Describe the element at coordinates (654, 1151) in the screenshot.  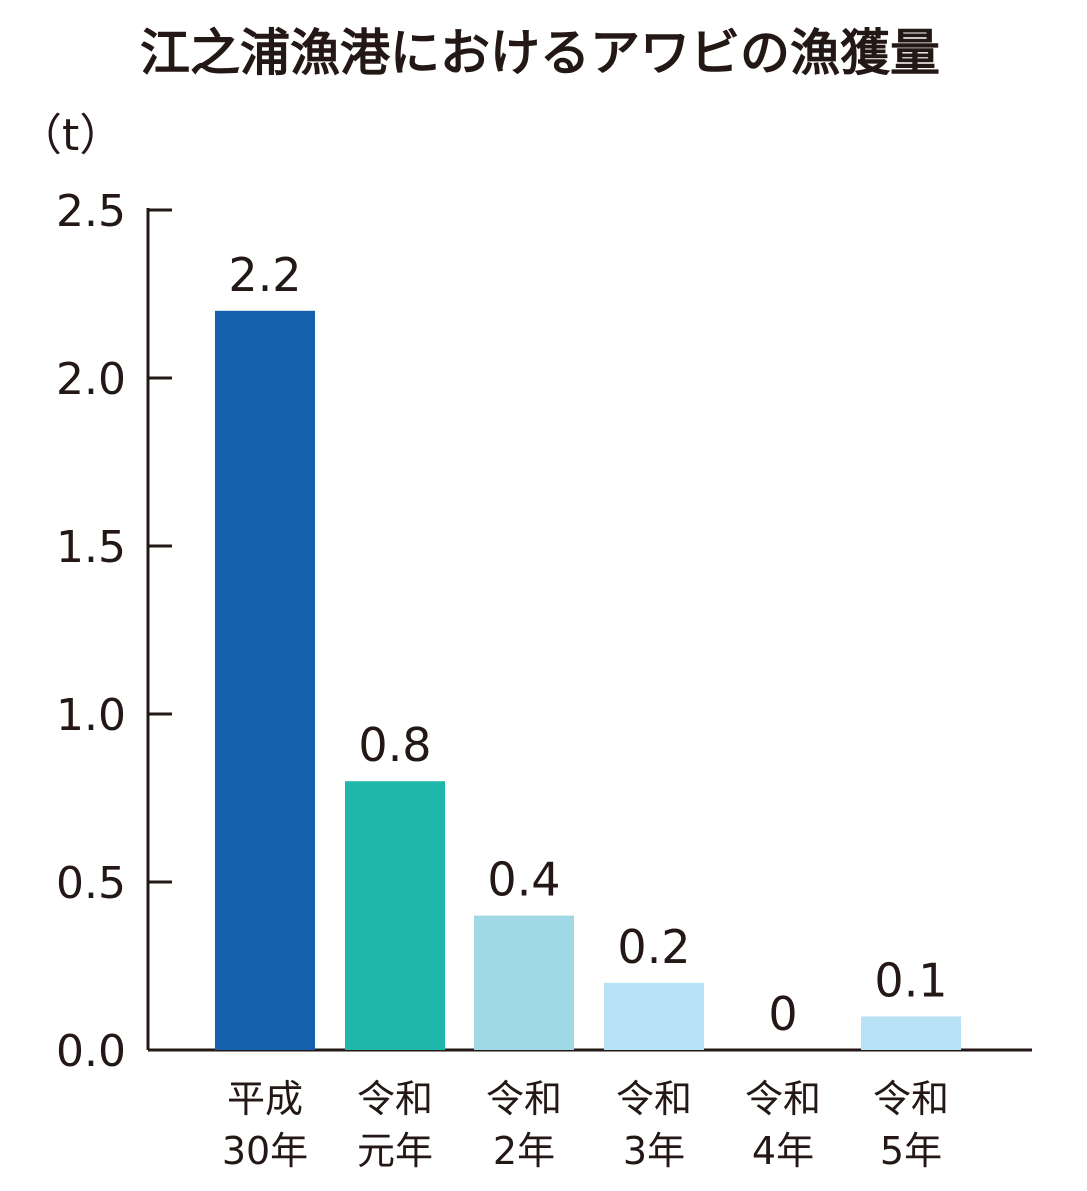
I see `x-tick-label-year: 3年` at that location.